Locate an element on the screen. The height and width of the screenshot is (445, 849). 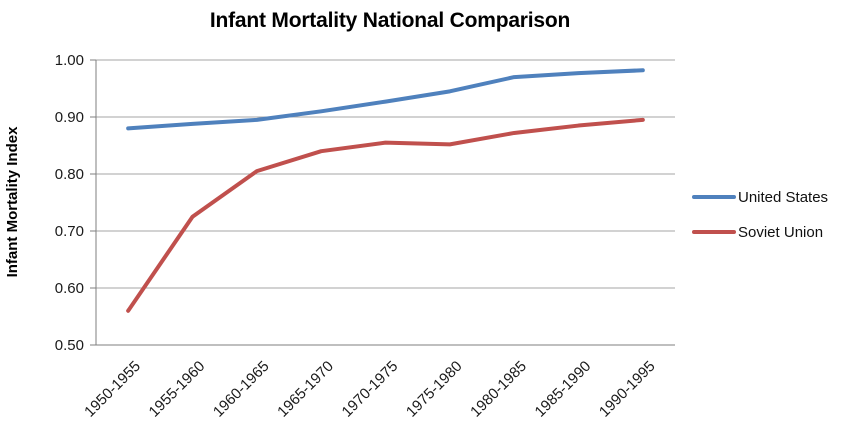
x-tick-label: 1985-1990 is located at coordinates (563, 389).